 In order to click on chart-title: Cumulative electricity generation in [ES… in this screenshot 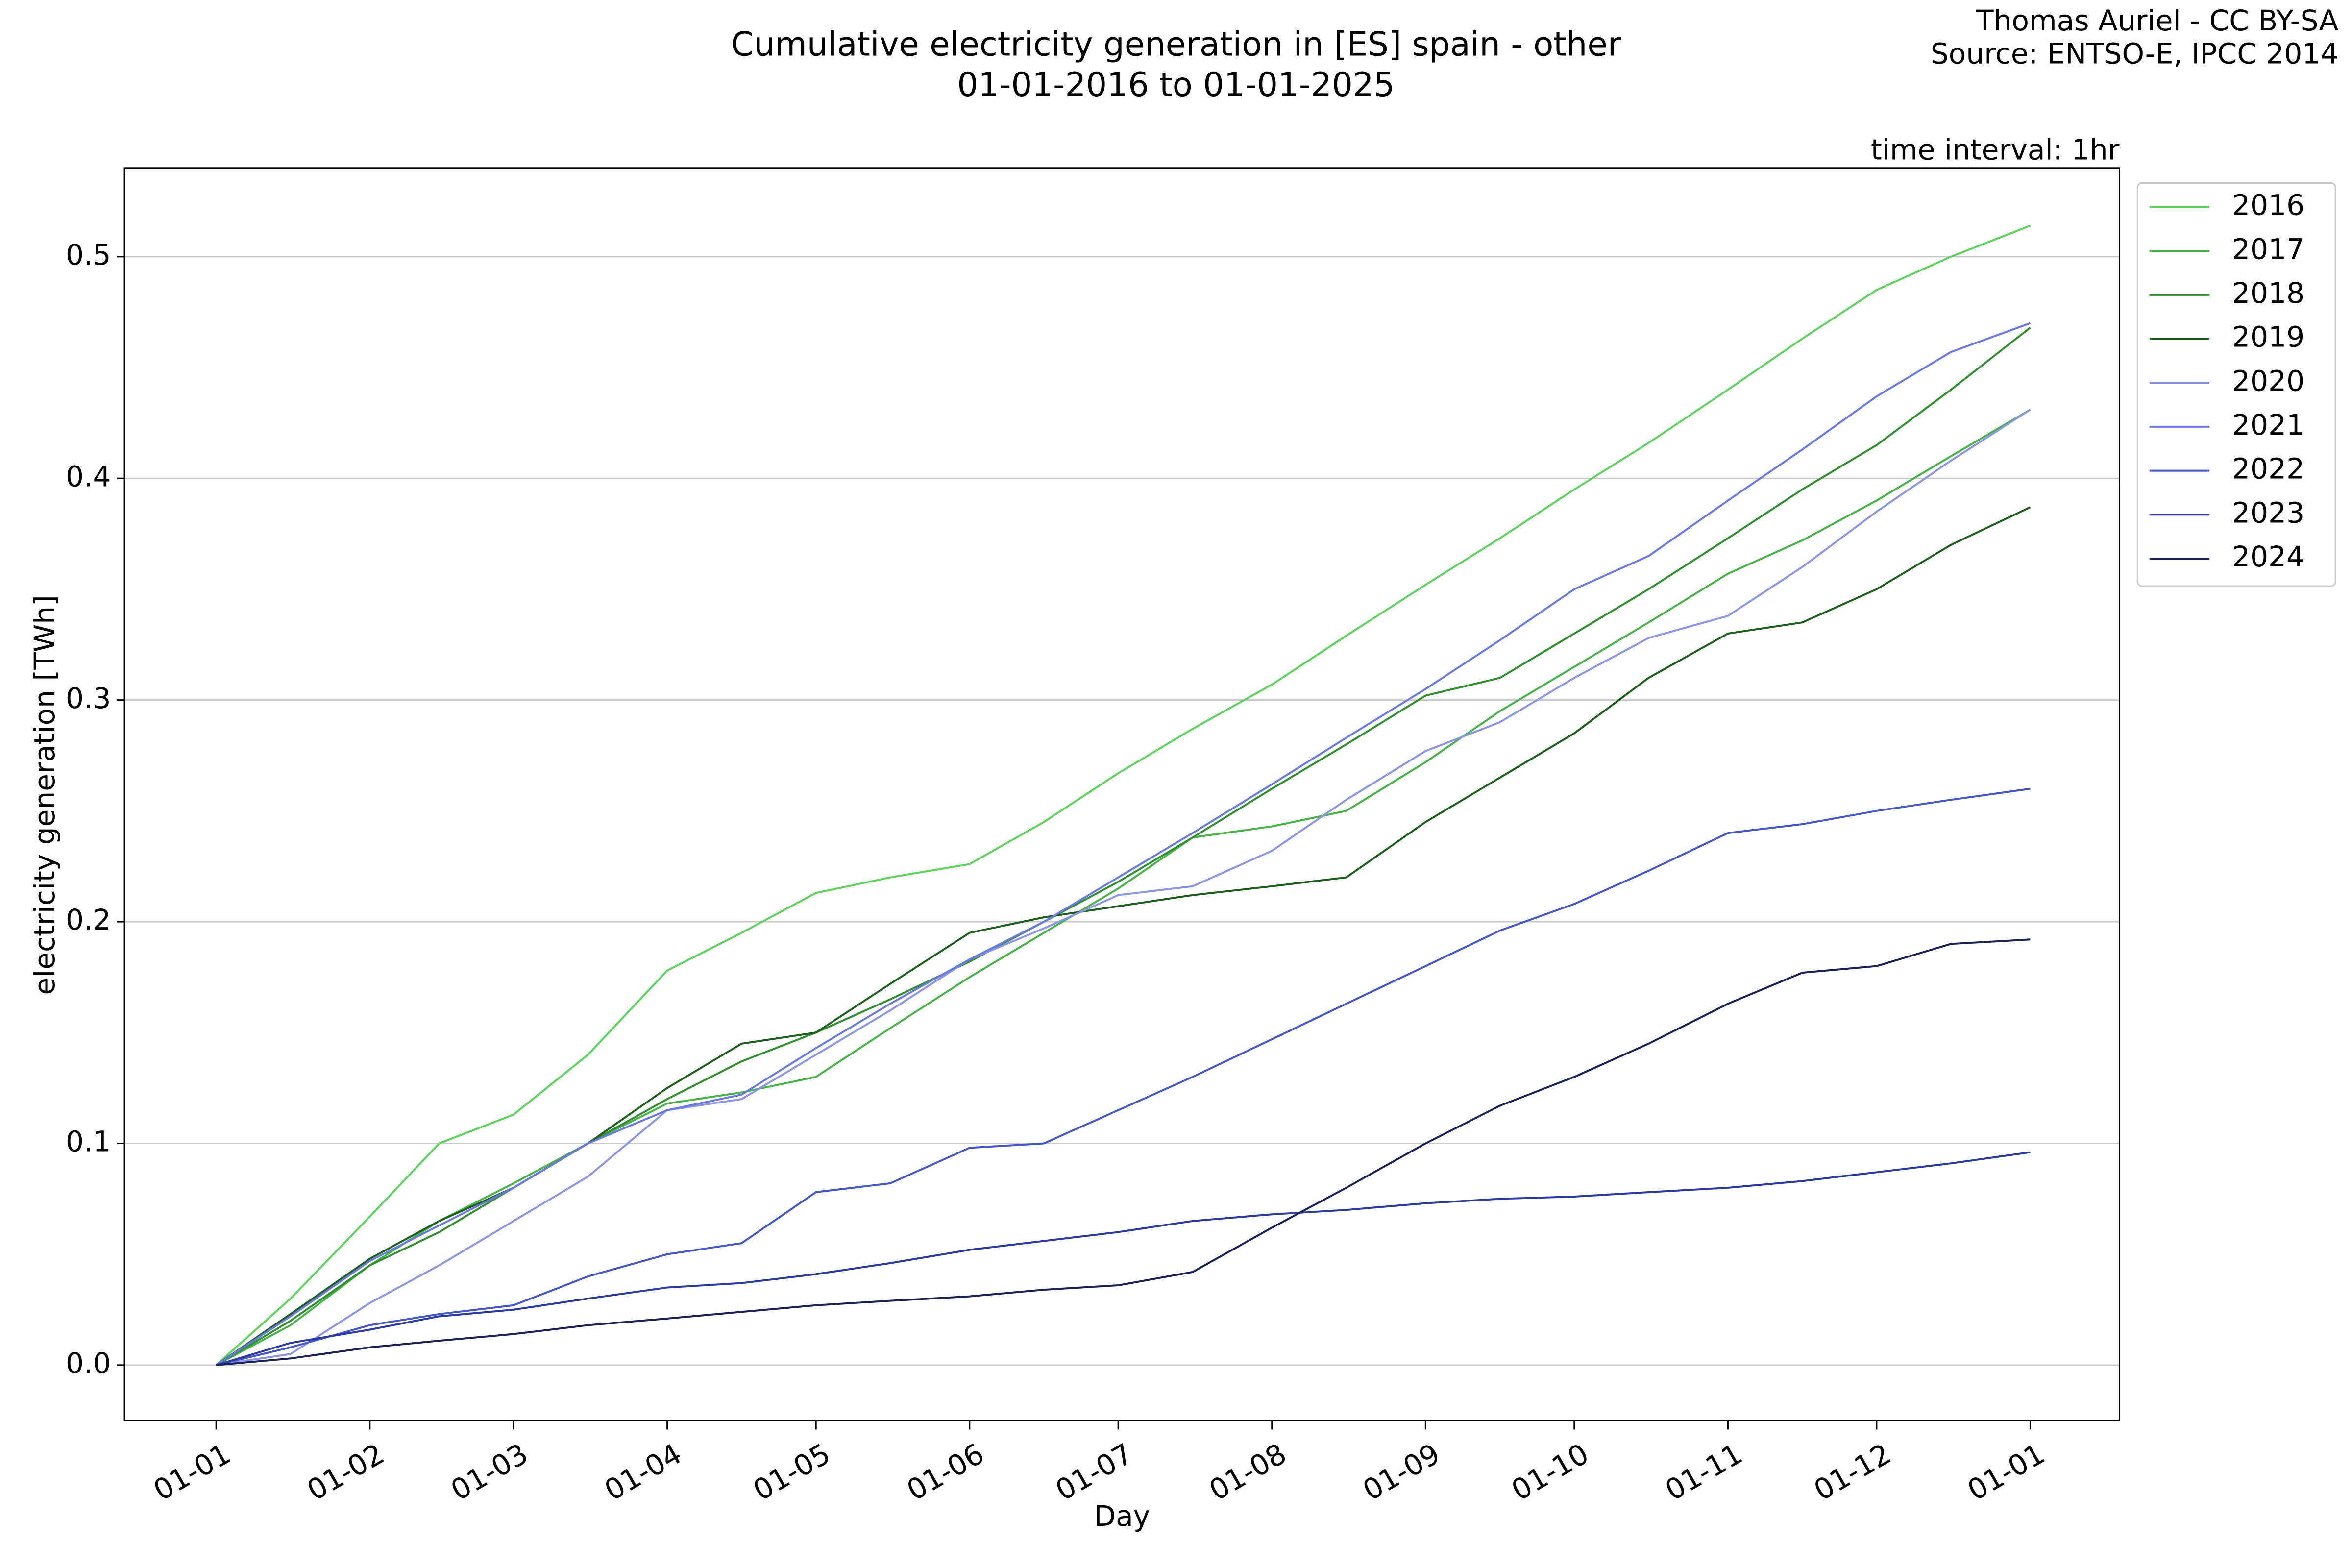, I will do `click(1176, 43)`.